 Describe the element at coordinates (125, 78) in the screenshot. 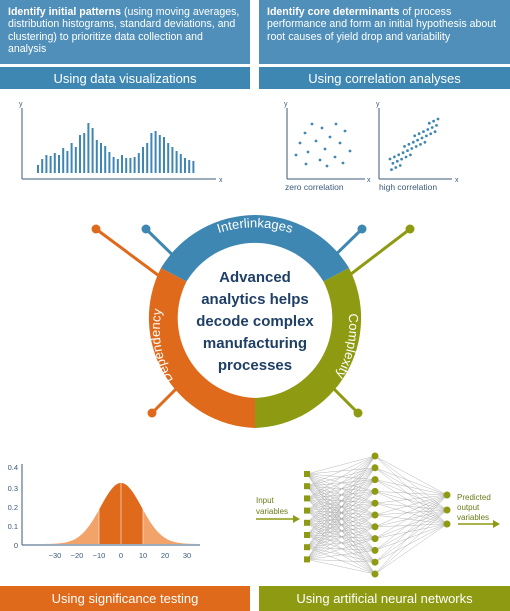

I see `data-visualizations-label: Using data visualizations` at that location.